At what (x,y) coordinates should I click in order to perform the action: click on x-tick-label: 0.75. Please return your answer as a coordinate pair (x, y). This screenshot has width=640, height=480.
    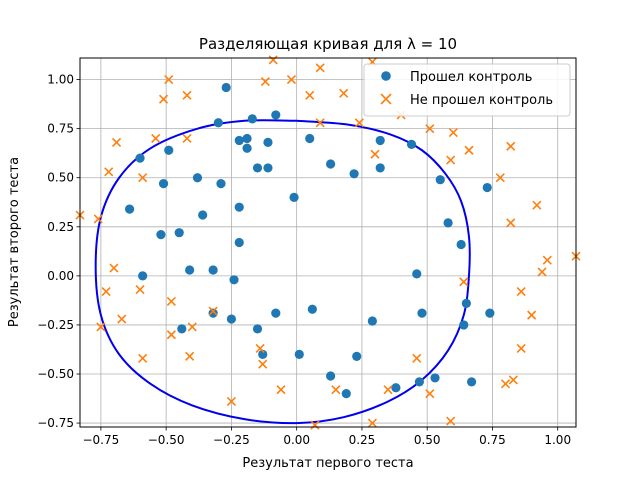
    Looking at the image, I should click on (492, 440).